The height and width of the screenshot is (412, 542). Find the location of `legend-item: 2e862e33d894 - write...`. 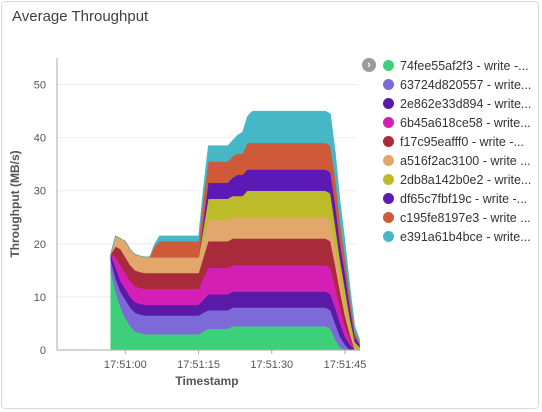

legend-item: 2e862e33d894 - write... is located at coordinates (457, 103).